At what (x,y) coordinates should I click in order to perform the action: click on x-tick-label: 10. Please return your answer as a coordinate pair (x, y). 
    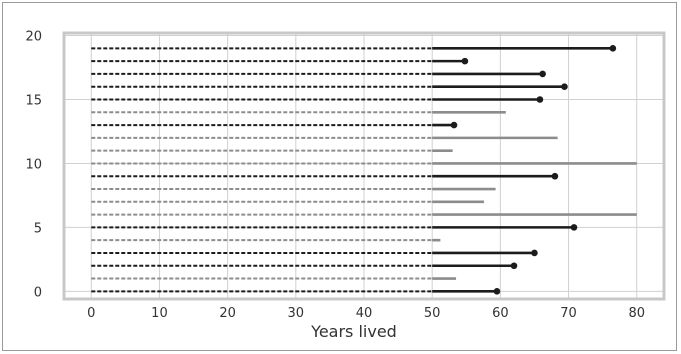
    Looking at the image, I should click on (159, 313).